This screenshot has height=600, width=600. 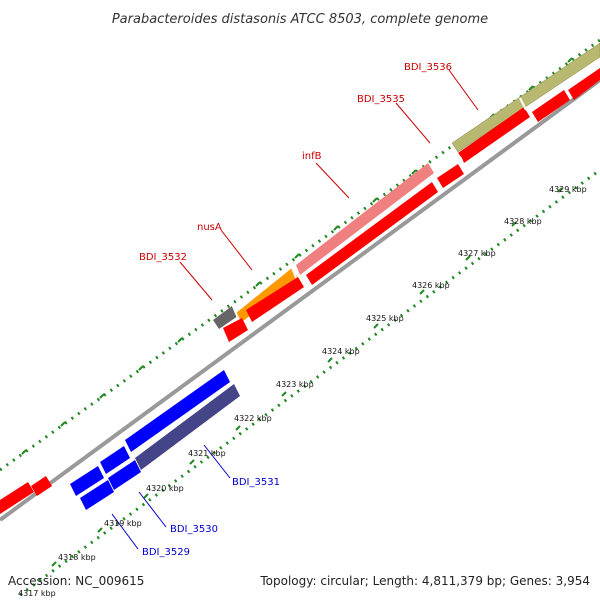 I want to click on gene-bdi-3535-red, so click(x=494, y=135).